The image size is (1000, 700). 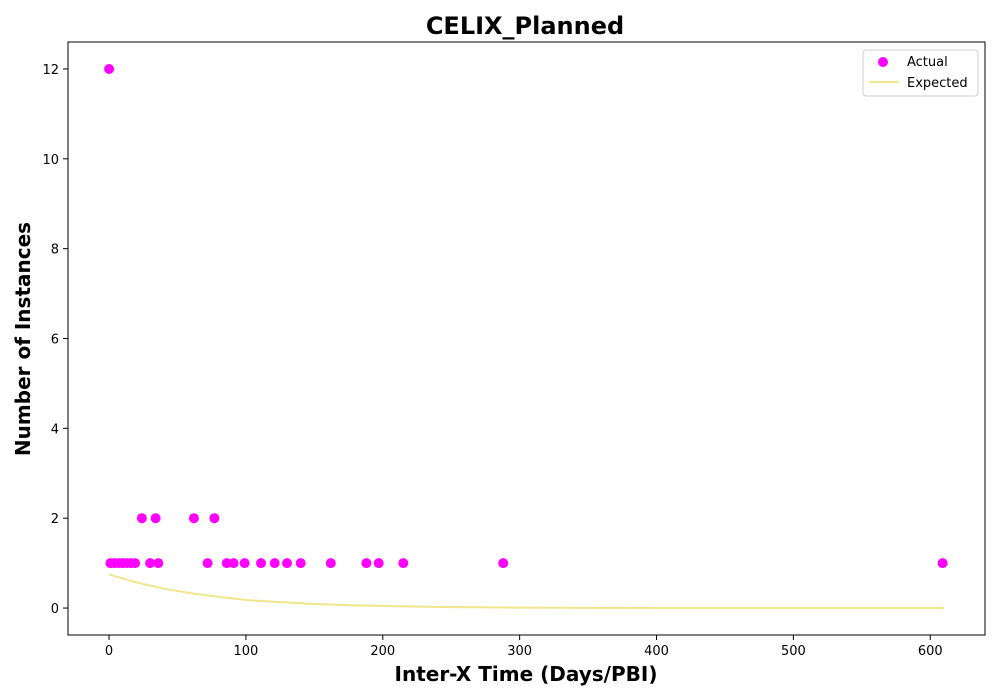 What do you see at coordinates (55, 609) in the screenshot?
I see `y-tick-label: 0` at bounding box center [55, 609].